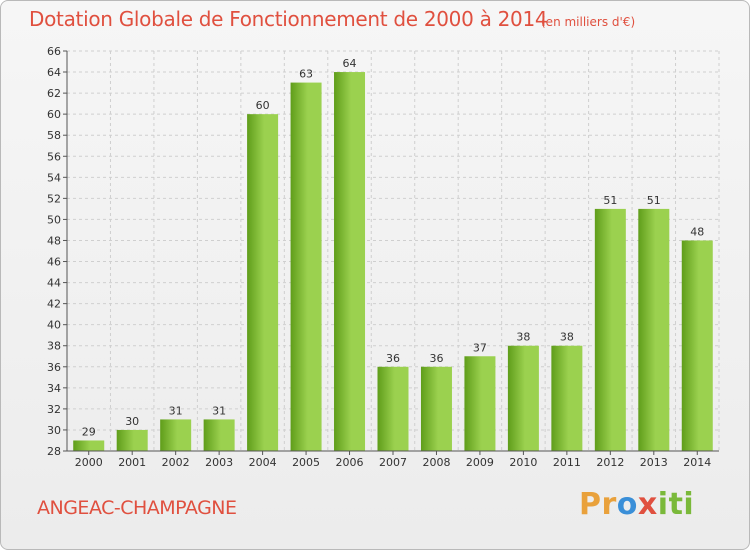 This screenshot has height=550, width=750. I want to click on data-label: 37, so click(480, 347).